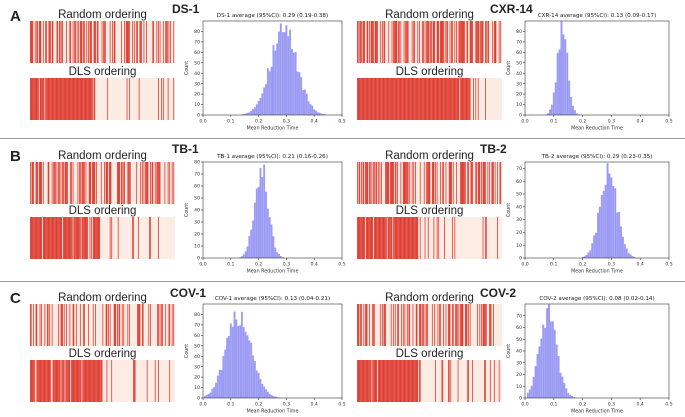 This screenshot has width=685, height=417. Describe the element at coordinates (198, 399) in the screenshot. I see `y-tick-label: 0` at that location.